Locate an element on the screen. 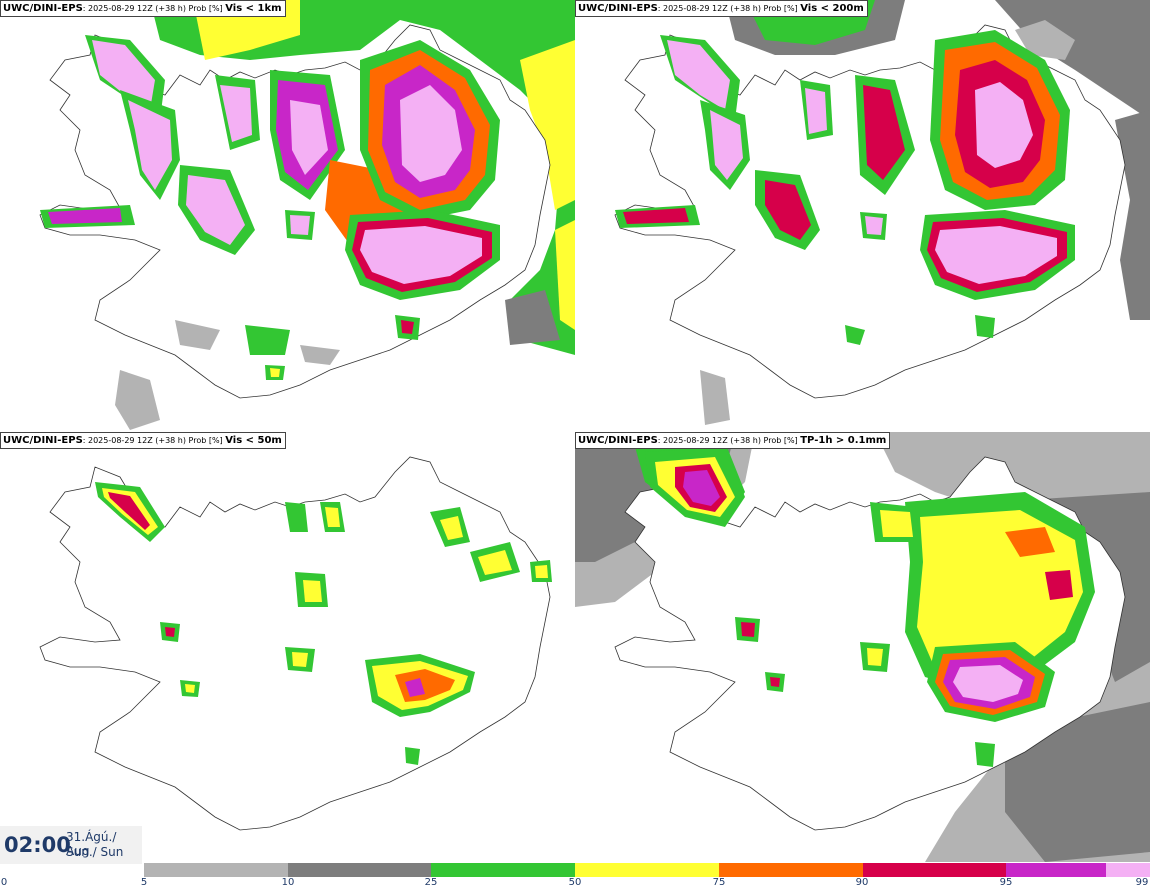 This screenshot has height=891, width=1150. colorbar-tick: 10 is located at coordinates (288, 882).